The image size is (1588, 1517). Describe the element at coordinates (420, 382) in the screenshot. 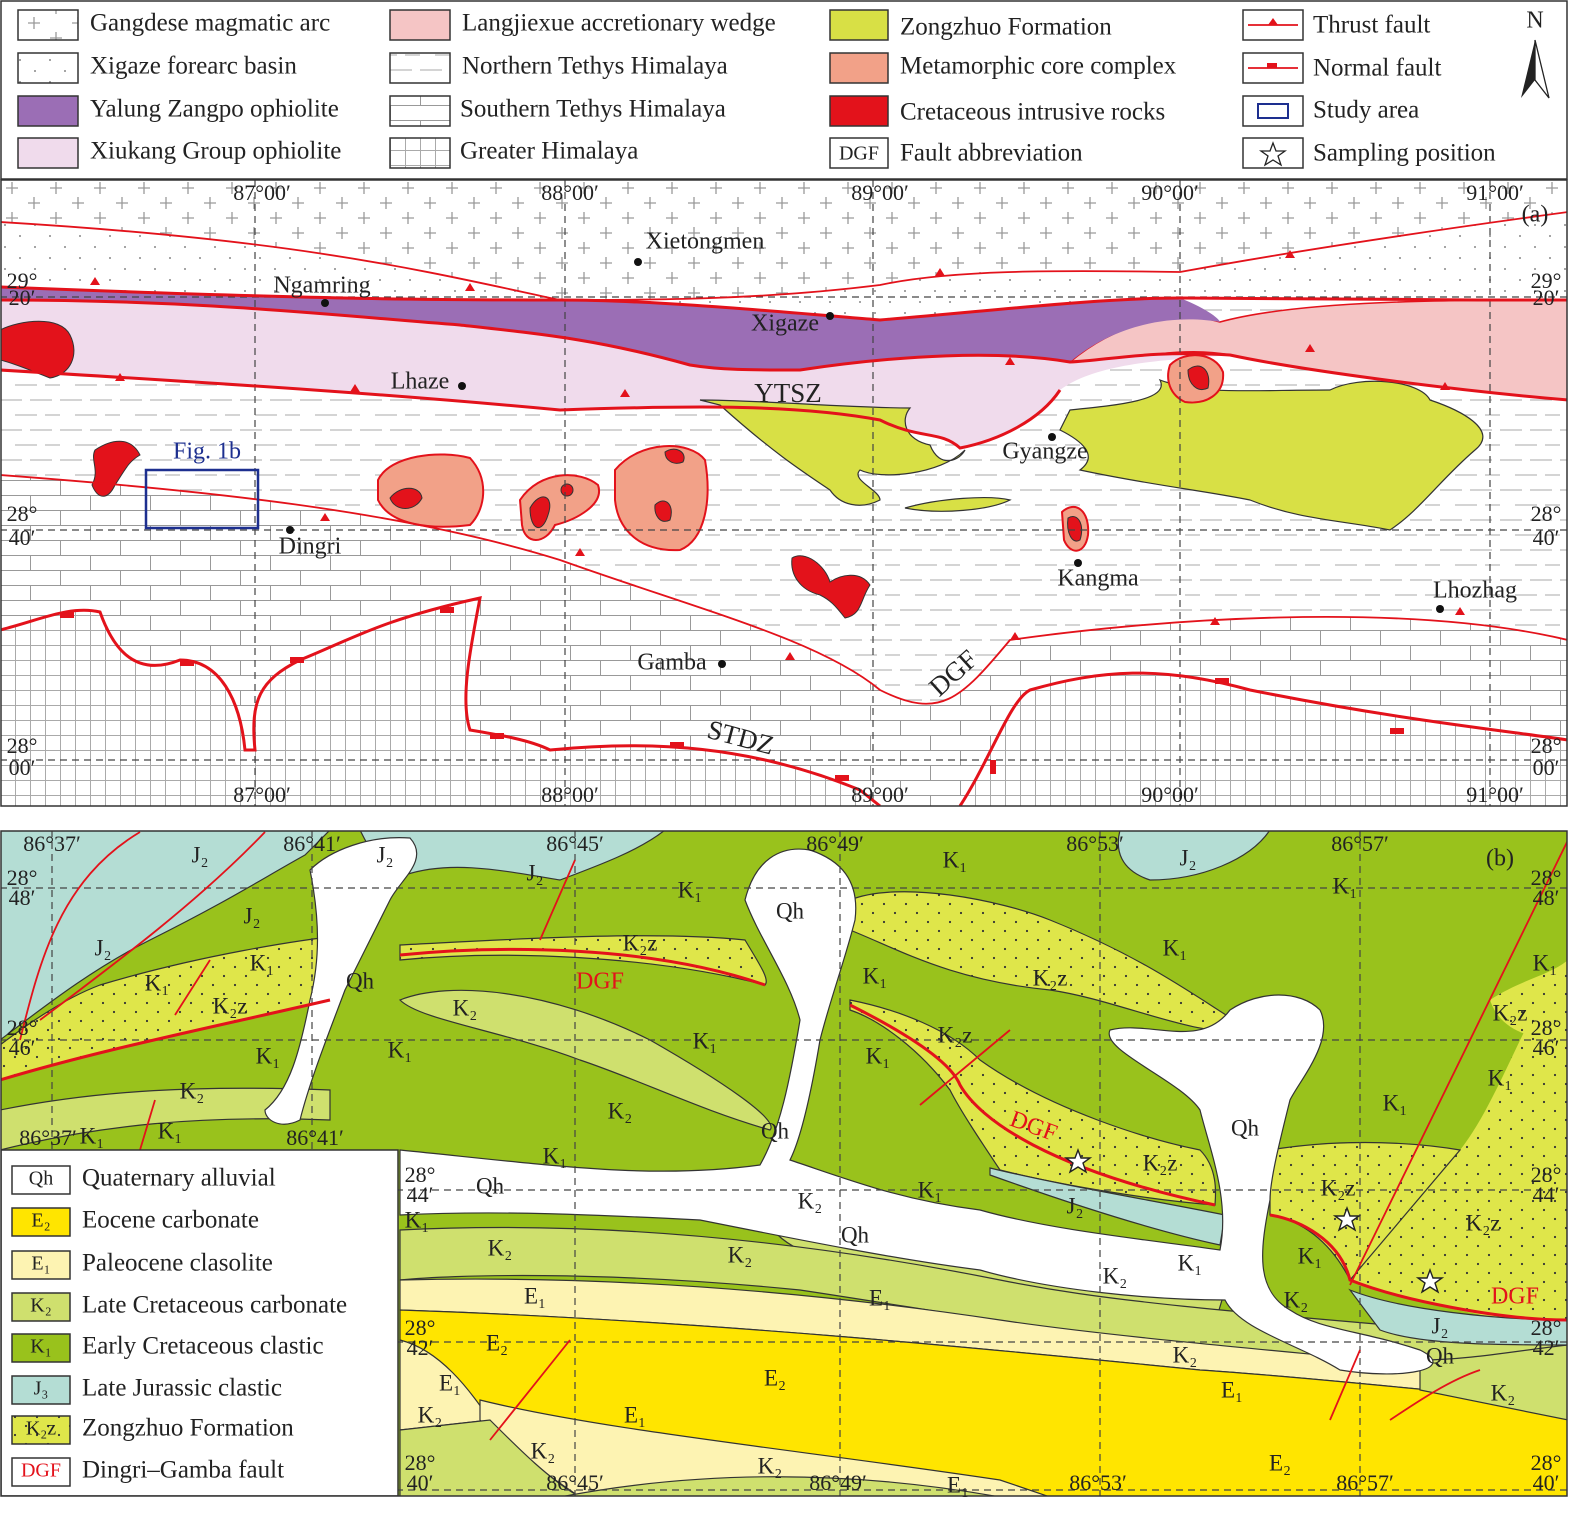

I see `place-label: Lhaze` at that location.